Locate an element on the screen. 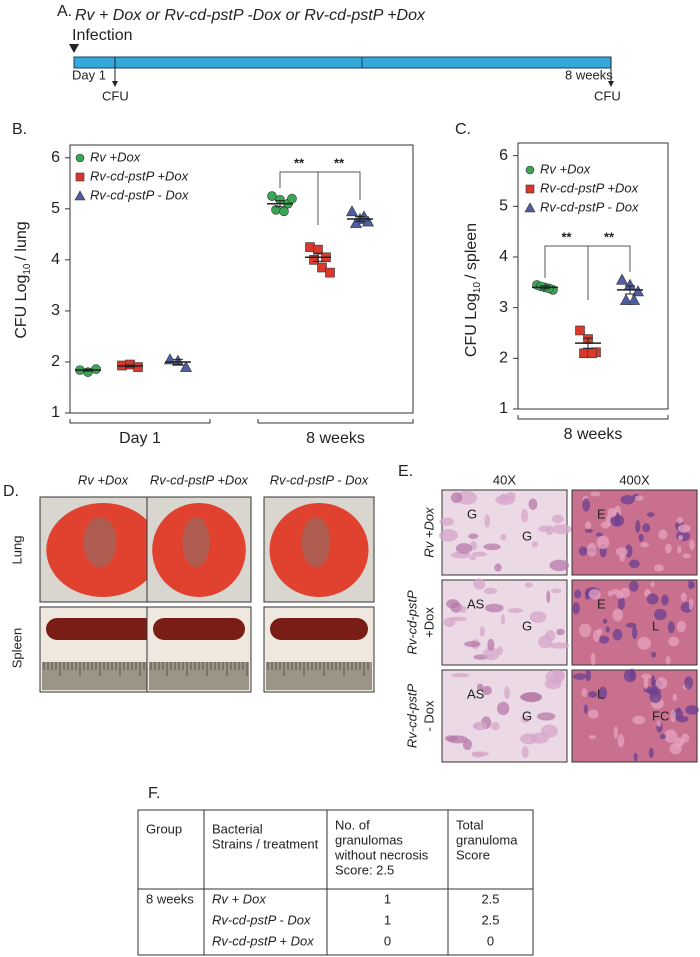 This screenshot has width=700, height=957. panel-label: D. is located at coordinates (11, 491).